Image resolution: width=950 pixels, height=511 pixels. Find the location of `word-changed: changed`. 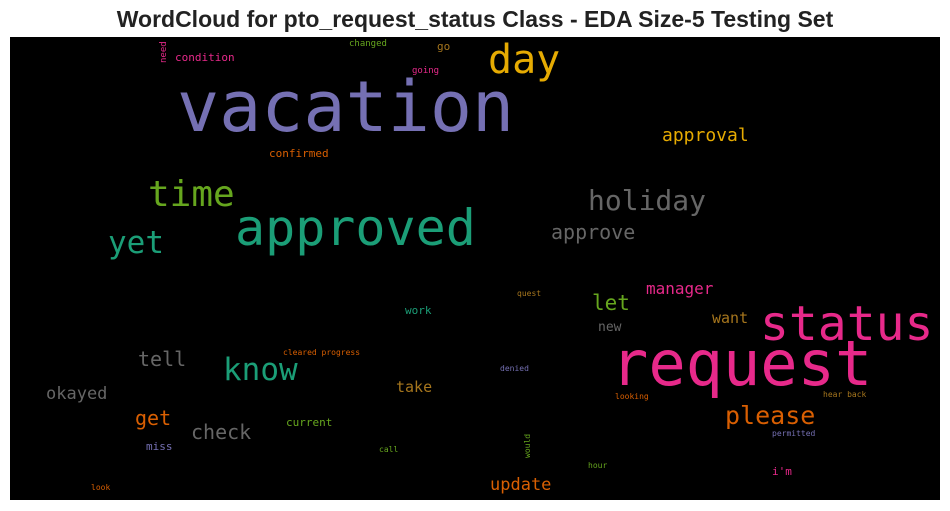

word-changed: changed is located at coordinates (368, 44).